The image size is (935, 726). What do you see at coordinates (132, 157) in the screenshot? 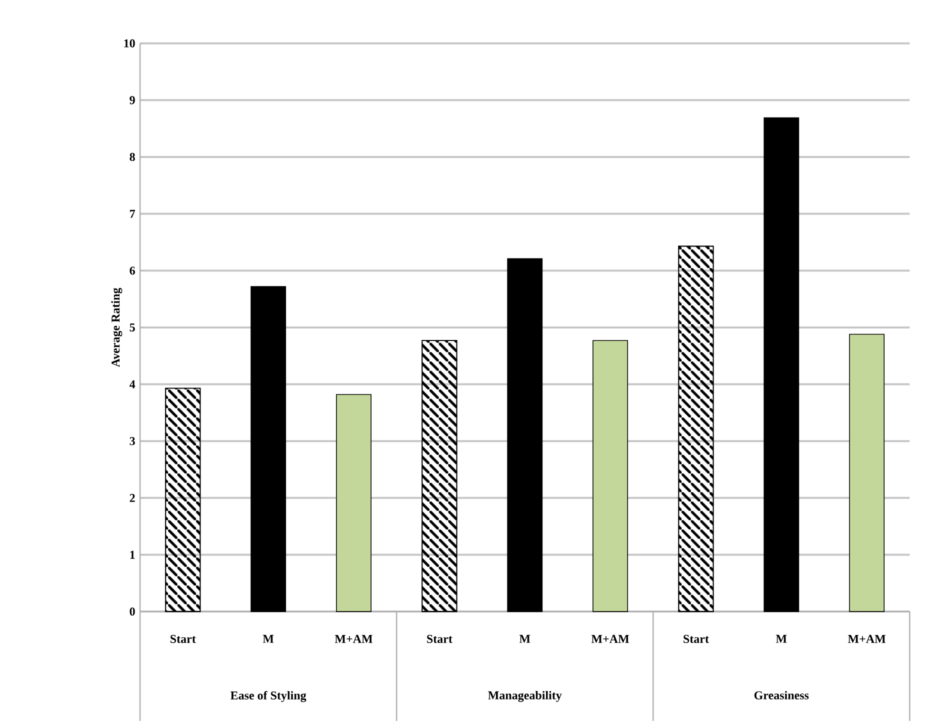
I see `y-tick-label: 8` at bounding box center [132, 157].